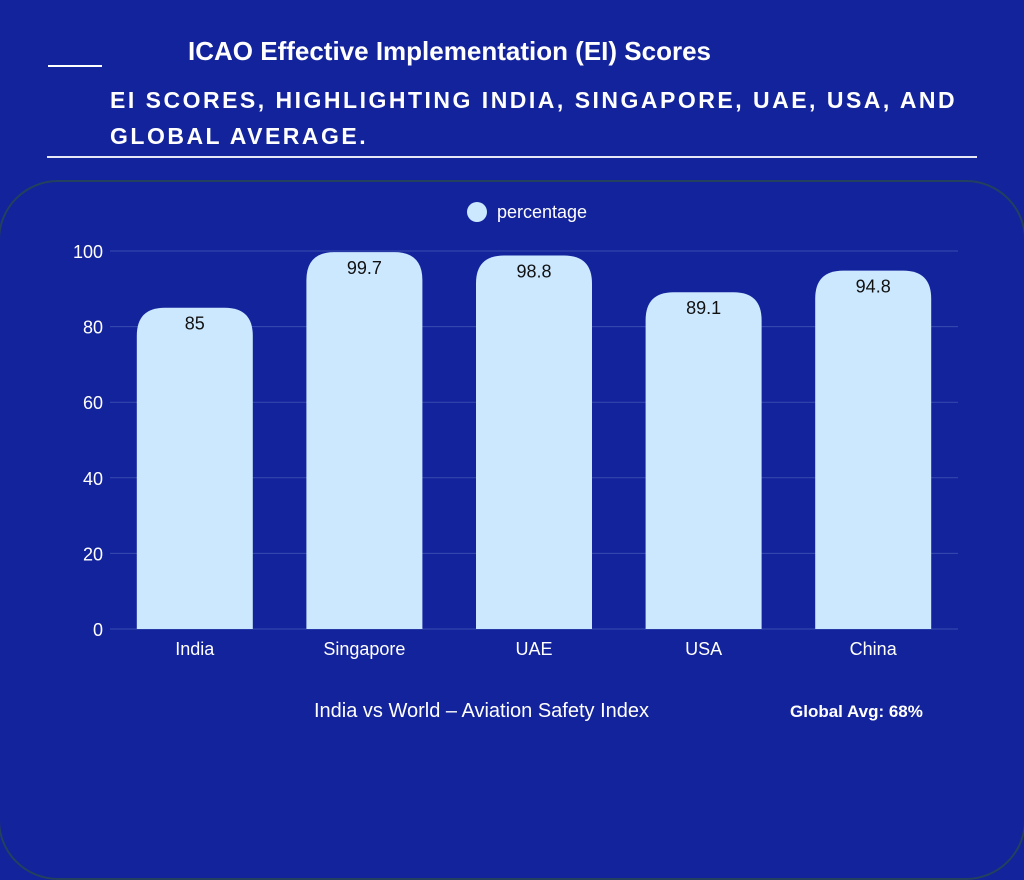 This screenshot has width=1024, height=880. What do you see at coordinates (364, 649) in the screenshot?
I see `x-tick-label: Singapore` at bounding box center [364, 649].